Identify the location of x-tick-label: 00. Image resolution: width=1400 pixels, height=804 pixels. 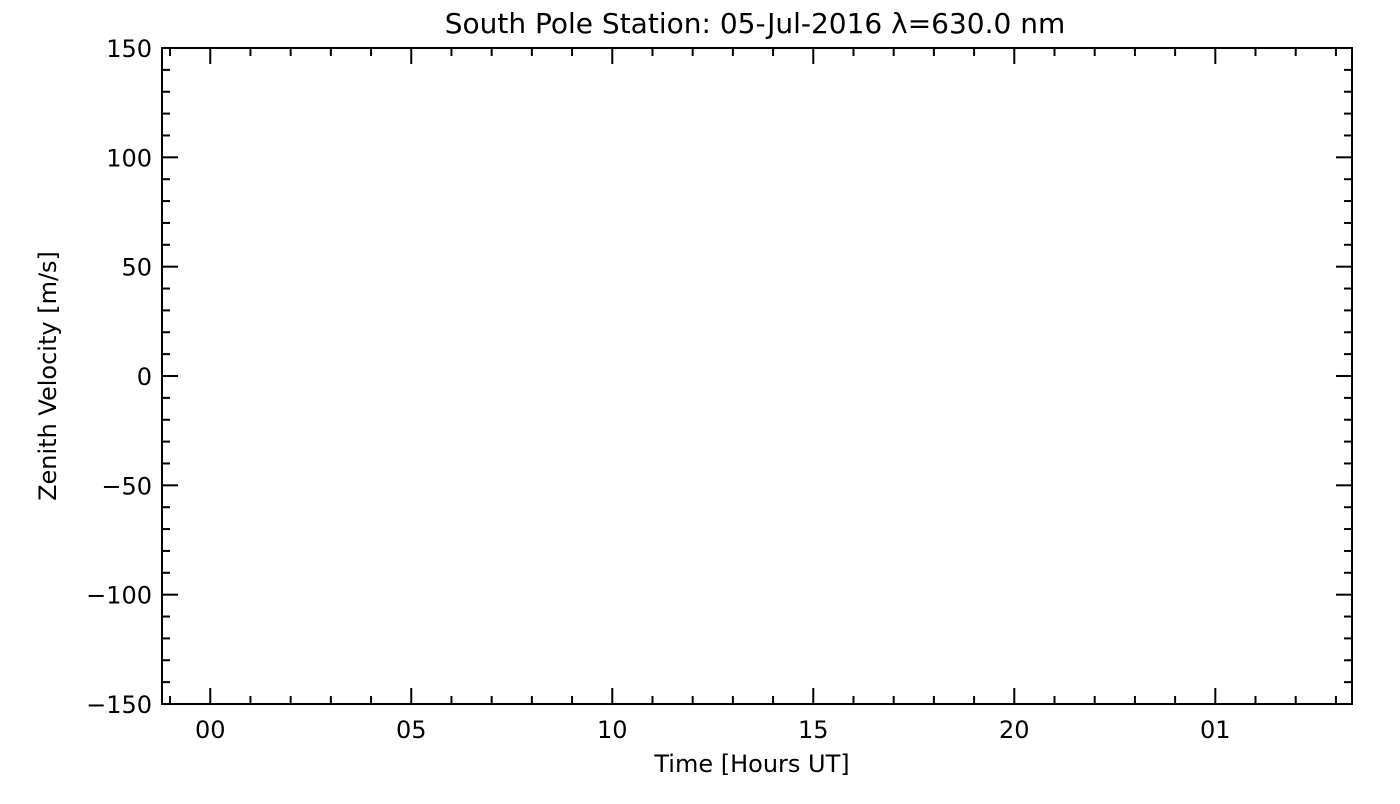
(210, 730).